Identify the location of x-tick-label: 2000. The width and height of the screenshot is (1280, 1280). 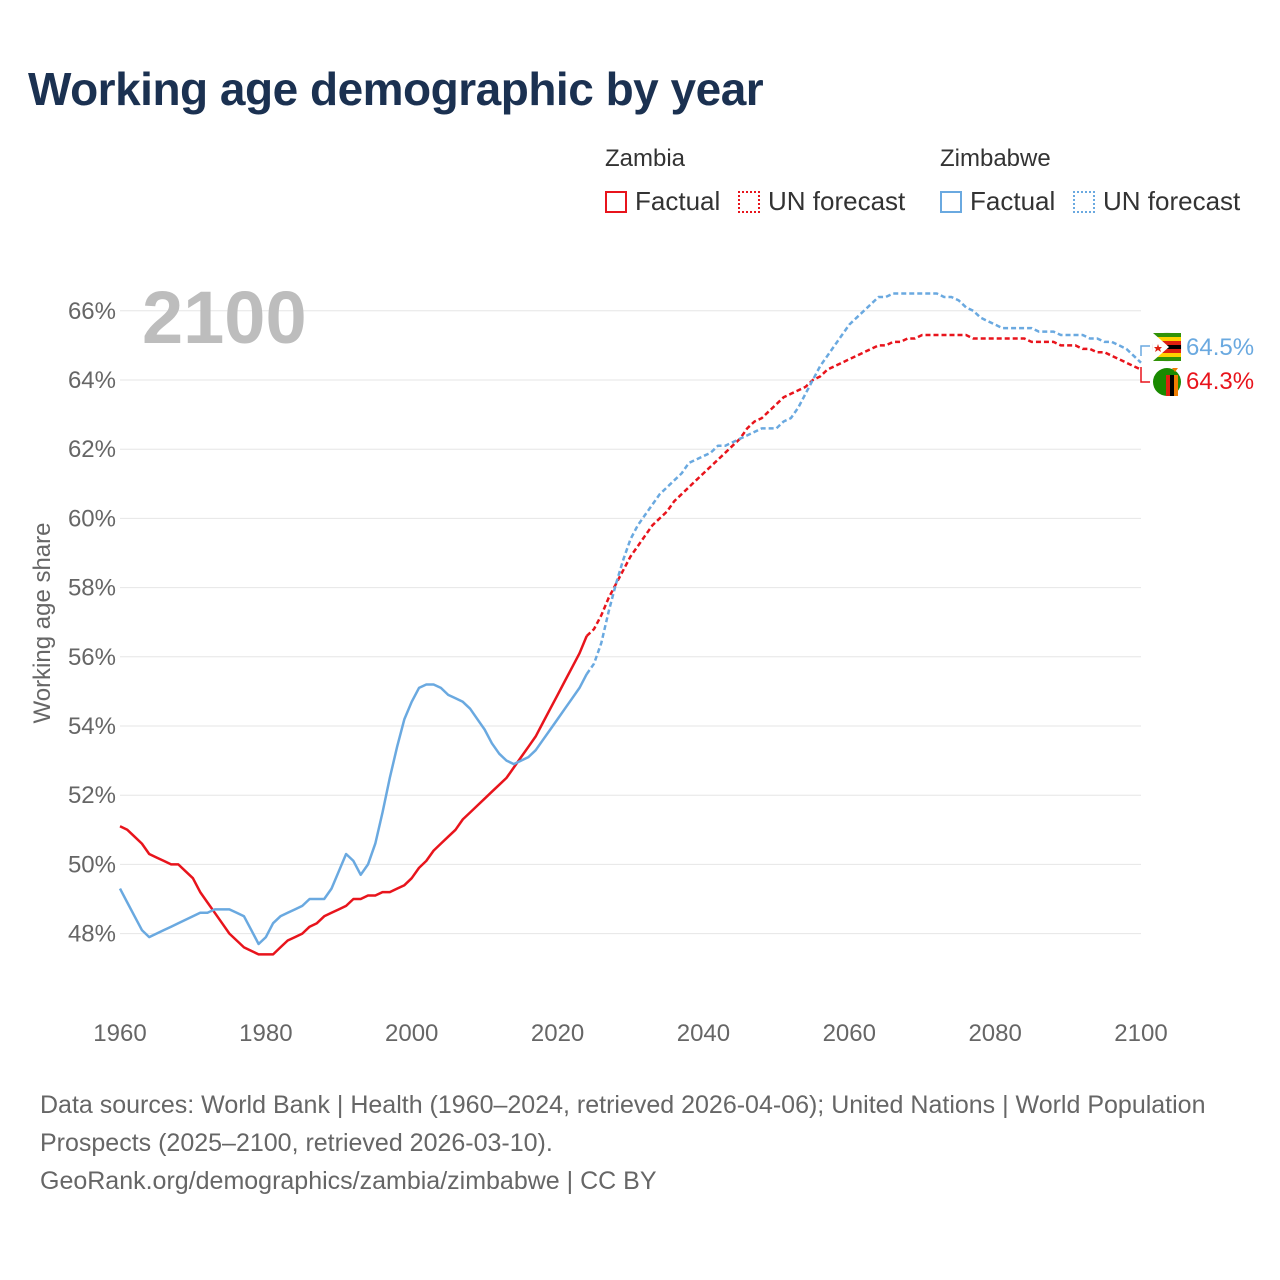
(411, 1033).